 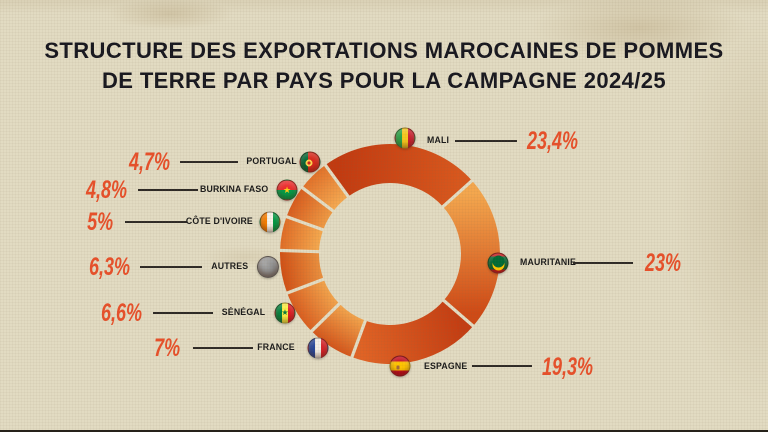 I want to click on percentage-senegal: 6,6%, so click(x=121, y=313).